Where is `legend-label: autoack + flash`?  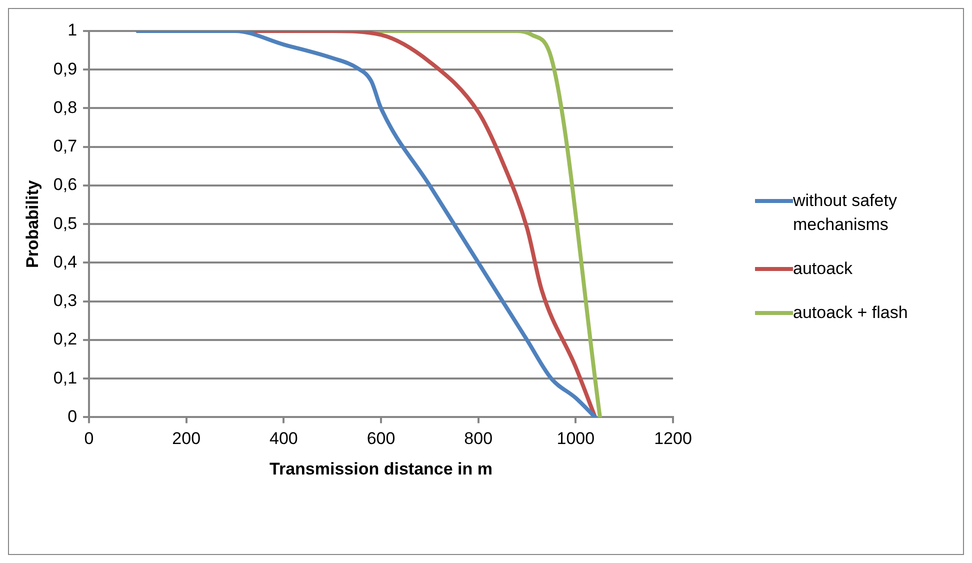
legend-label: autoack + flash is located at coordinates (850, 313).